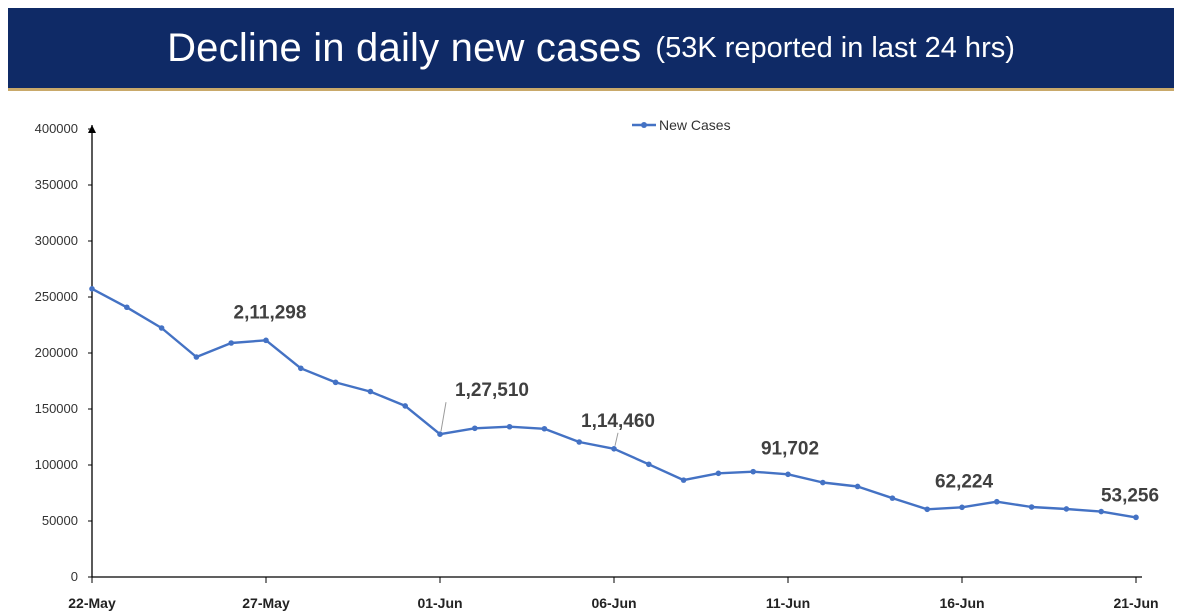  Describe the element at coordinates (961, 603) in the screenshot. I see `x-tick-label: 16-Jun` at that location.